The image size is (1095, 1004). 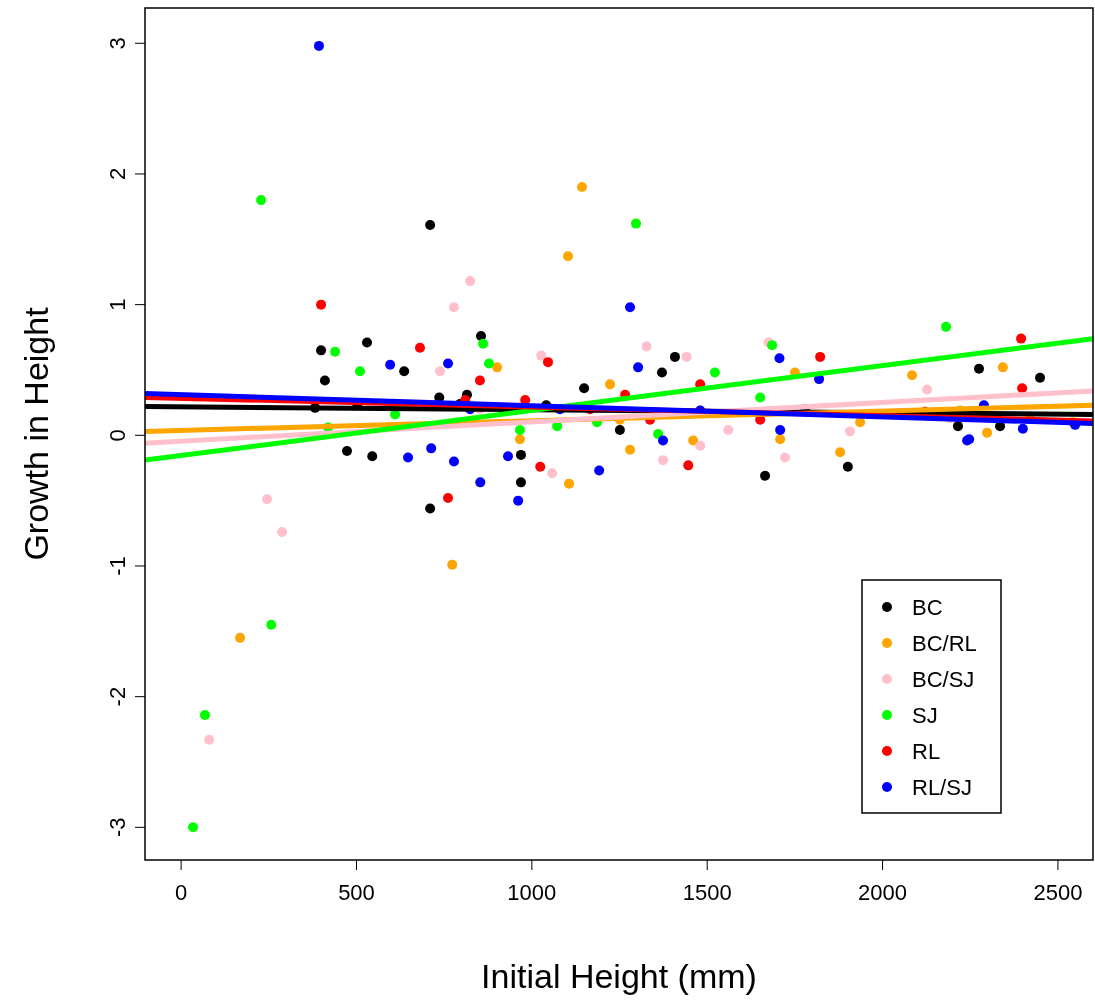 I want to click on y-tick-label: -2, so click(x=117, y=696).